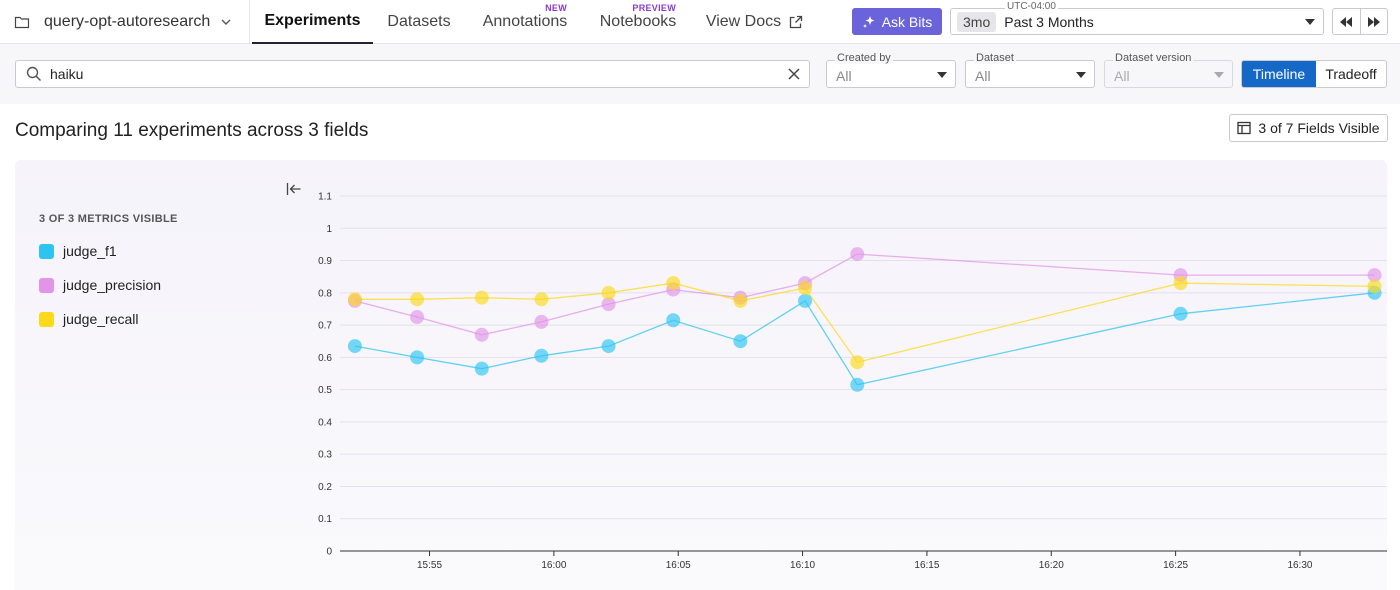  I want to click on tab-label: Experiments, so click(312, 20).